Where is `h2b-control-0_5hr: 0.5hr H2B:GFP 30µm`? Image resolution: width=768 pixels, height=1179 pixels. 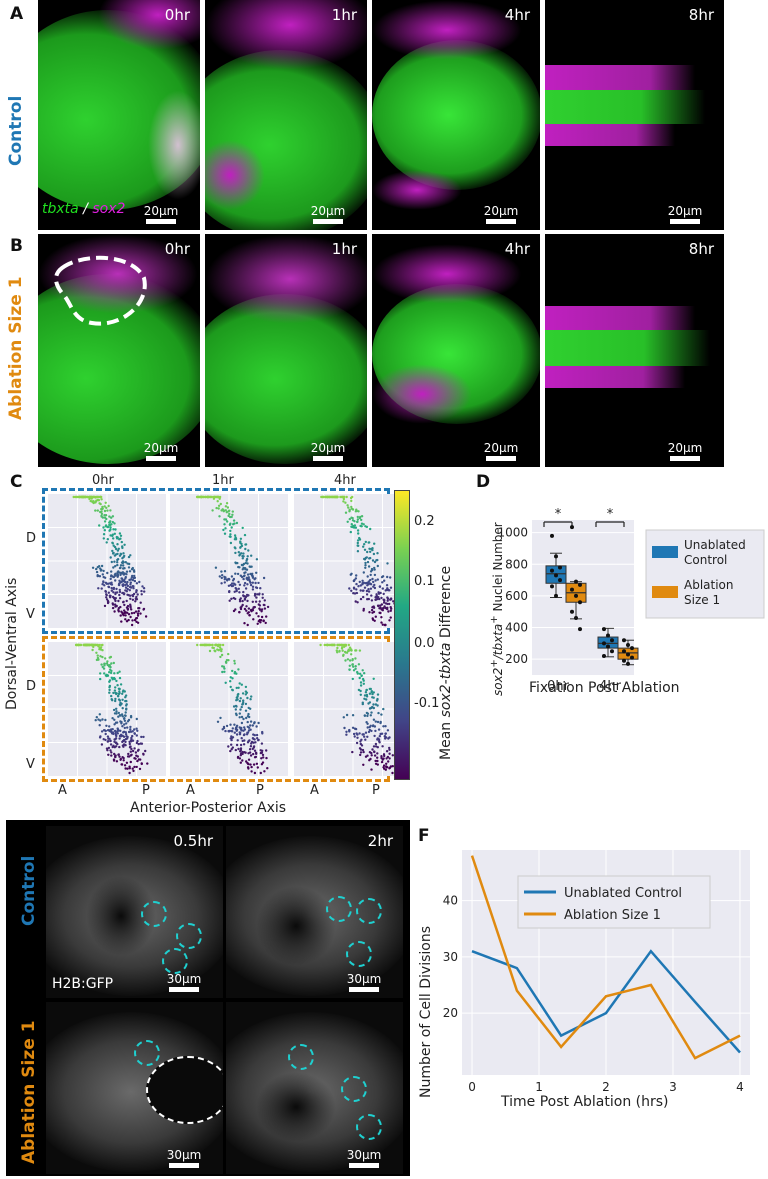 h2b-control-0_5hr: 0.5hr H2B:GFP 30µm is located at coordinates (134, 912).